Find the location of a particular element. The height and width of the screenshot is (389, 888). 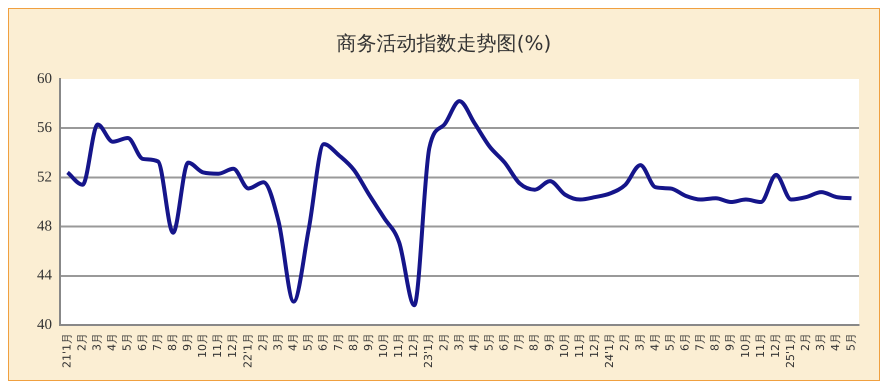

y-tick-label: 60 is located at coordinates (44, 78).